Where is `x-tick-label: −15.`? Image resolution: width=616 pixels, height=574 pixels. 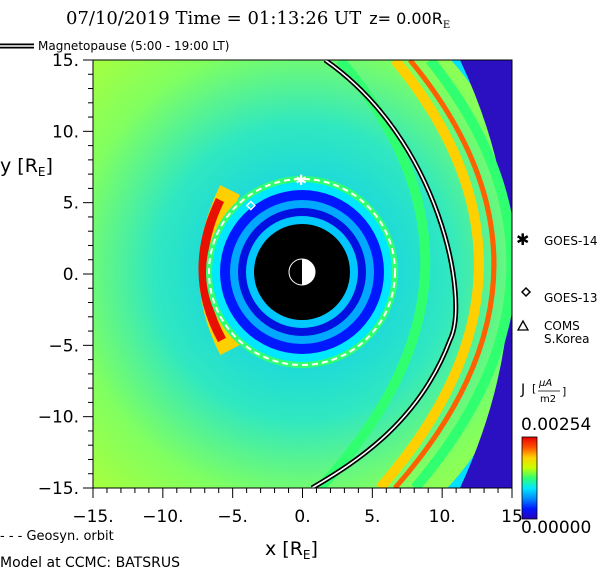
x-tick-label: −15. is located at coordinates (92, 517).